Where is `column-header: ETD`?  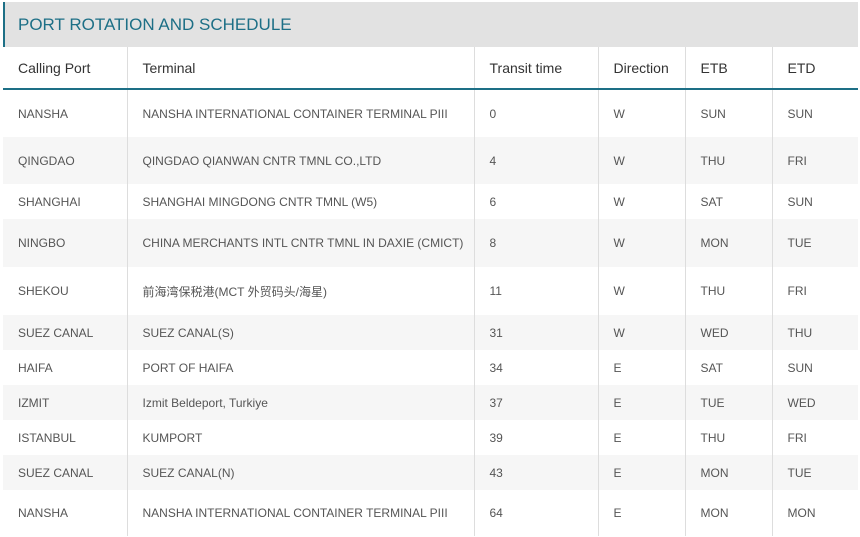 column-header: ETD is located at coordinates (815, 68).